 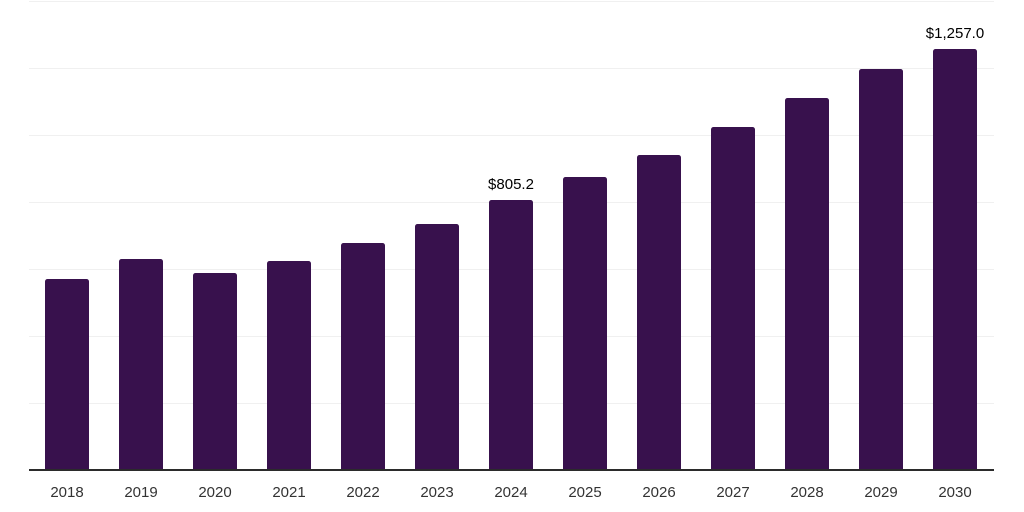 What do you see at coordinates (955, 492) in the screenshot?
I see `x-tick-label-2030: 2030` at bounding box center [955, 492].